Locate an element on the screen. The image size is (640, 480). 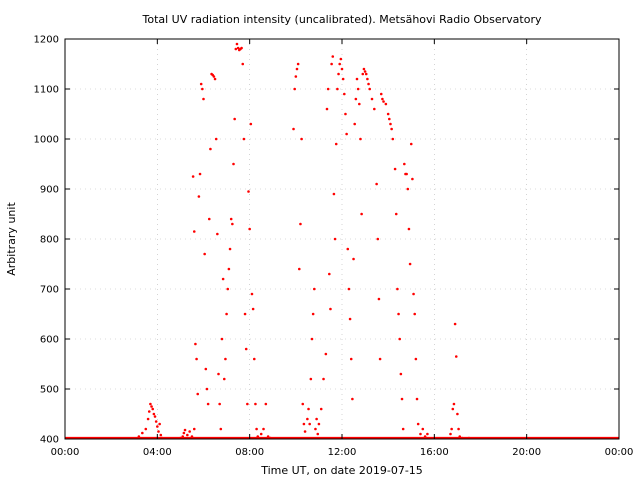
x-axis-label: Time UT, on date 2019-07-15 is located at coordinates (341, 470).